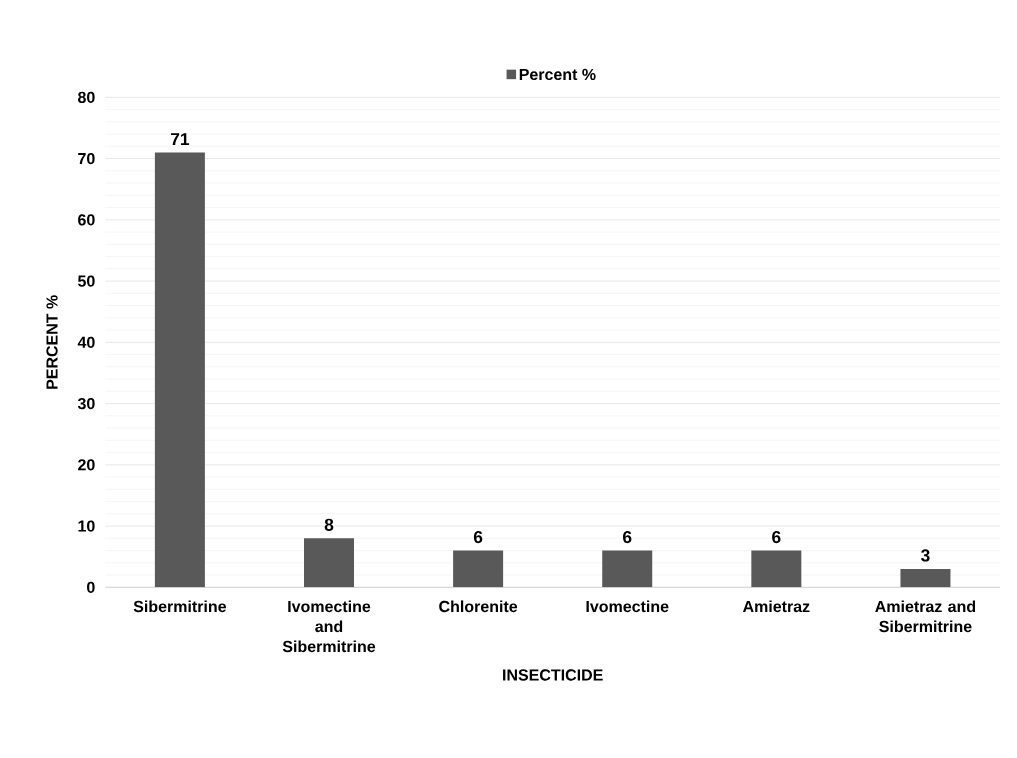 This screenshot has width=1017, height=758. Describe the element at coordinates (329, 524) in the screenshot. I see `data-label: 8` at that location.